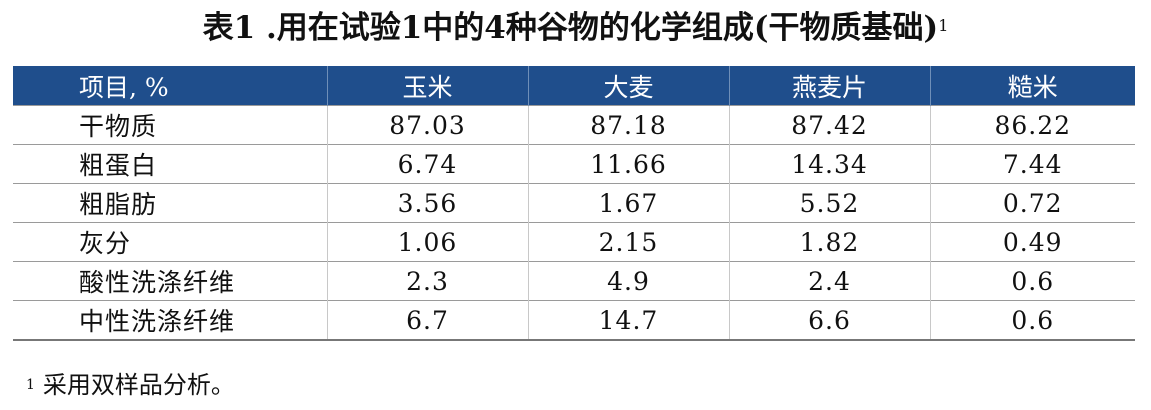 The image size is (1151, 410). What do you see at coordinates (428, 203) in the screenshot?
I see `cell: 3.56` at bounding box center [428, 203].